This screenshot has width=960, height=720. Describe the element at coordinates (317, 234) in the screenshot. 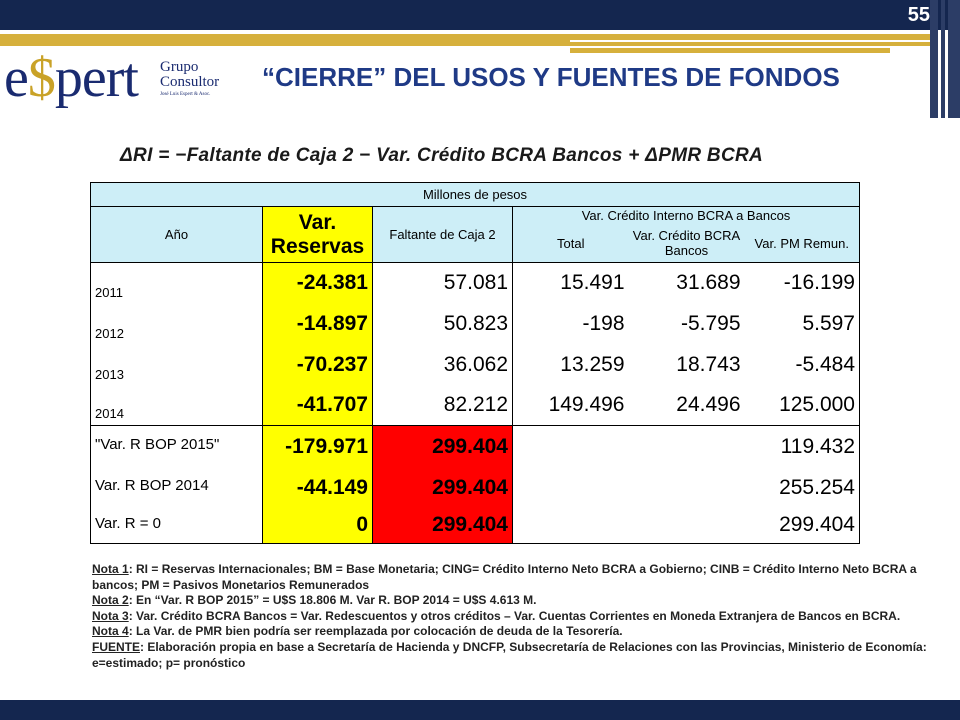

I see `header-var-reservas: Var. Reservas` at that location.